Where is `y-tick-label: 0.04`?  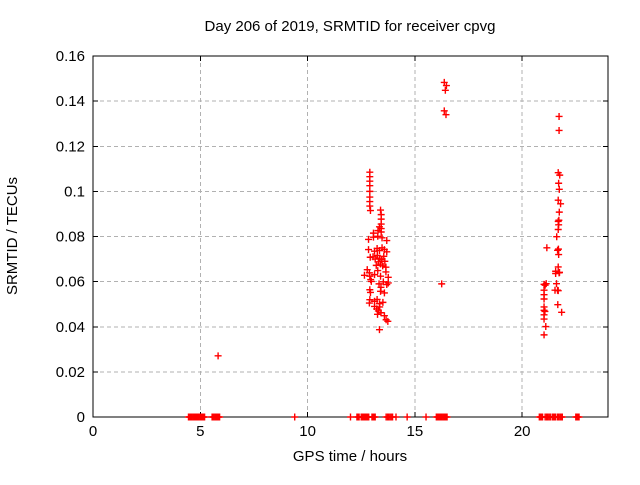
y-tick-label: 0.04 is located at coordinates (70, 327).